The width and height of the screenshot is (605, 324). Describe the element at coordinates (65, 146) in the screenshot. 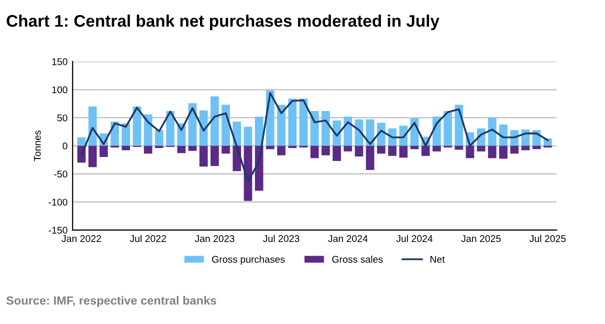

I see `y-tick-label: 0` at that location.